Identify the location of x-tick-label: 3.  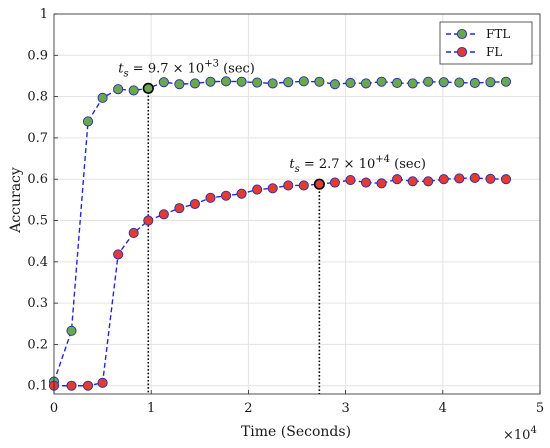
(345, 408).